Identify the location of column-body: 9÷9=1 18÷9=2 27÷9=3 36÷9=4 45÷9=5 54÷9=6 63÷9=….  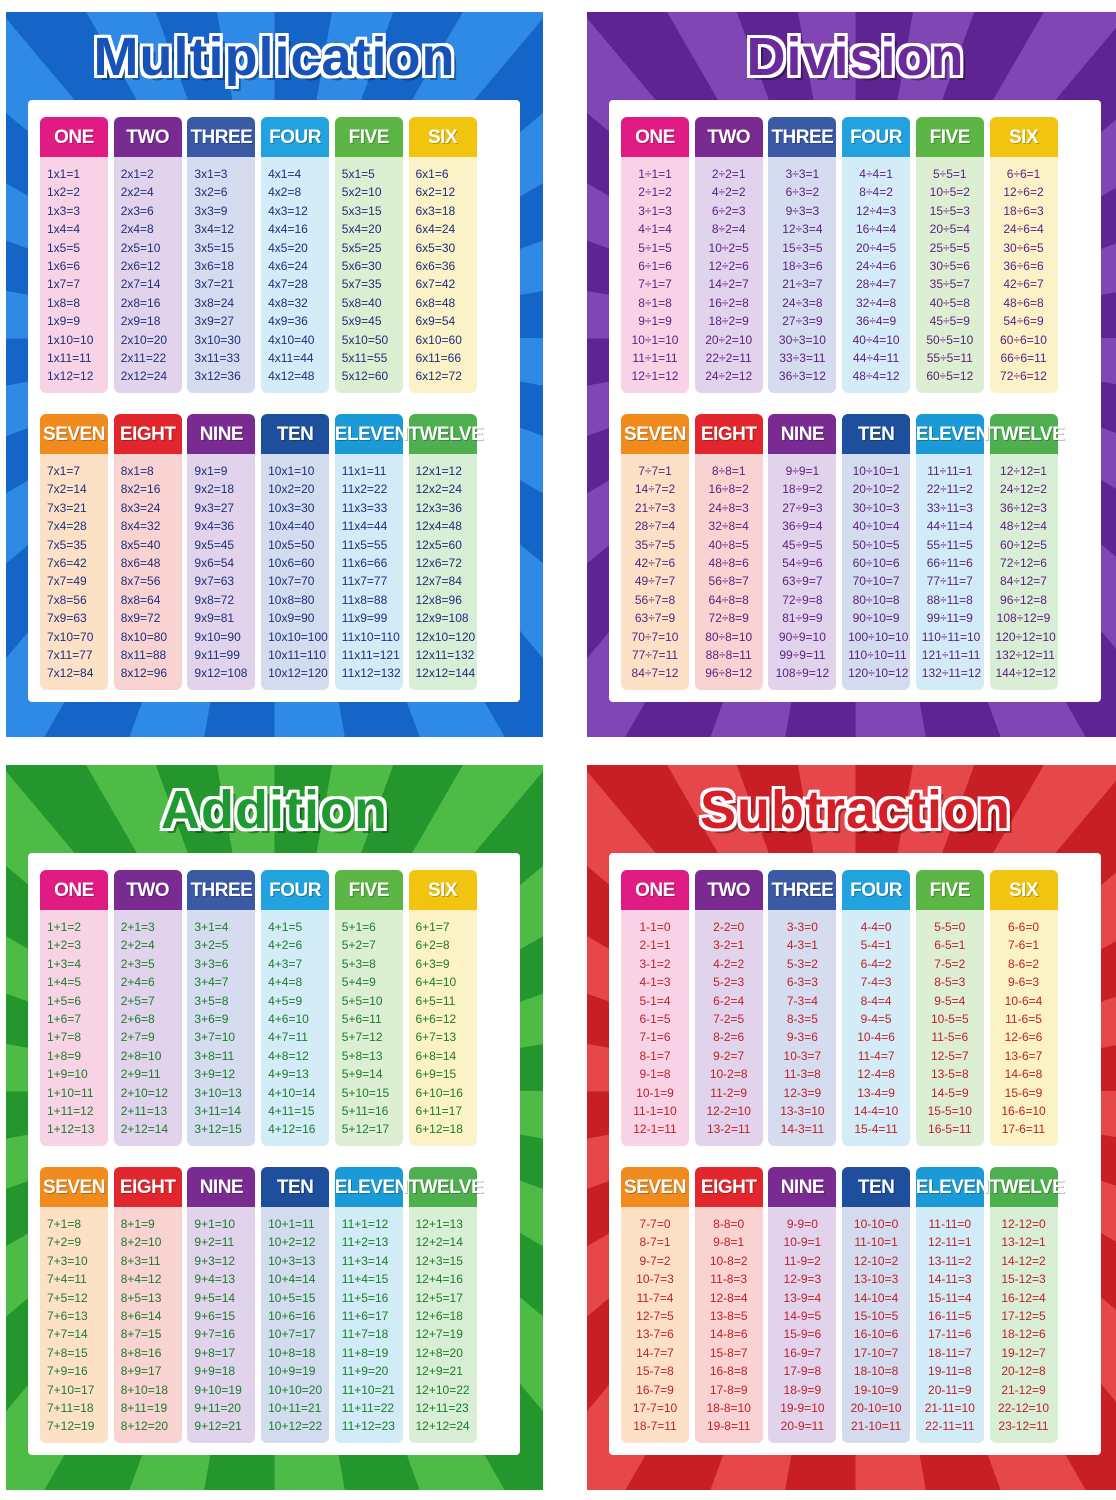
(802, 572).